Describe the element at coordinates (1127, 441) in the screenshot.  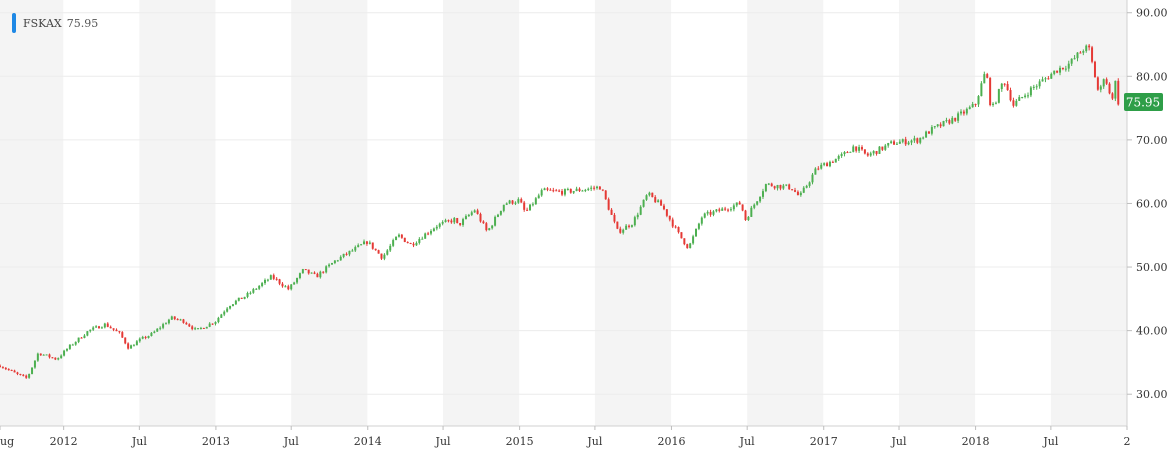
I see `x-tick-label: 2` at that location.